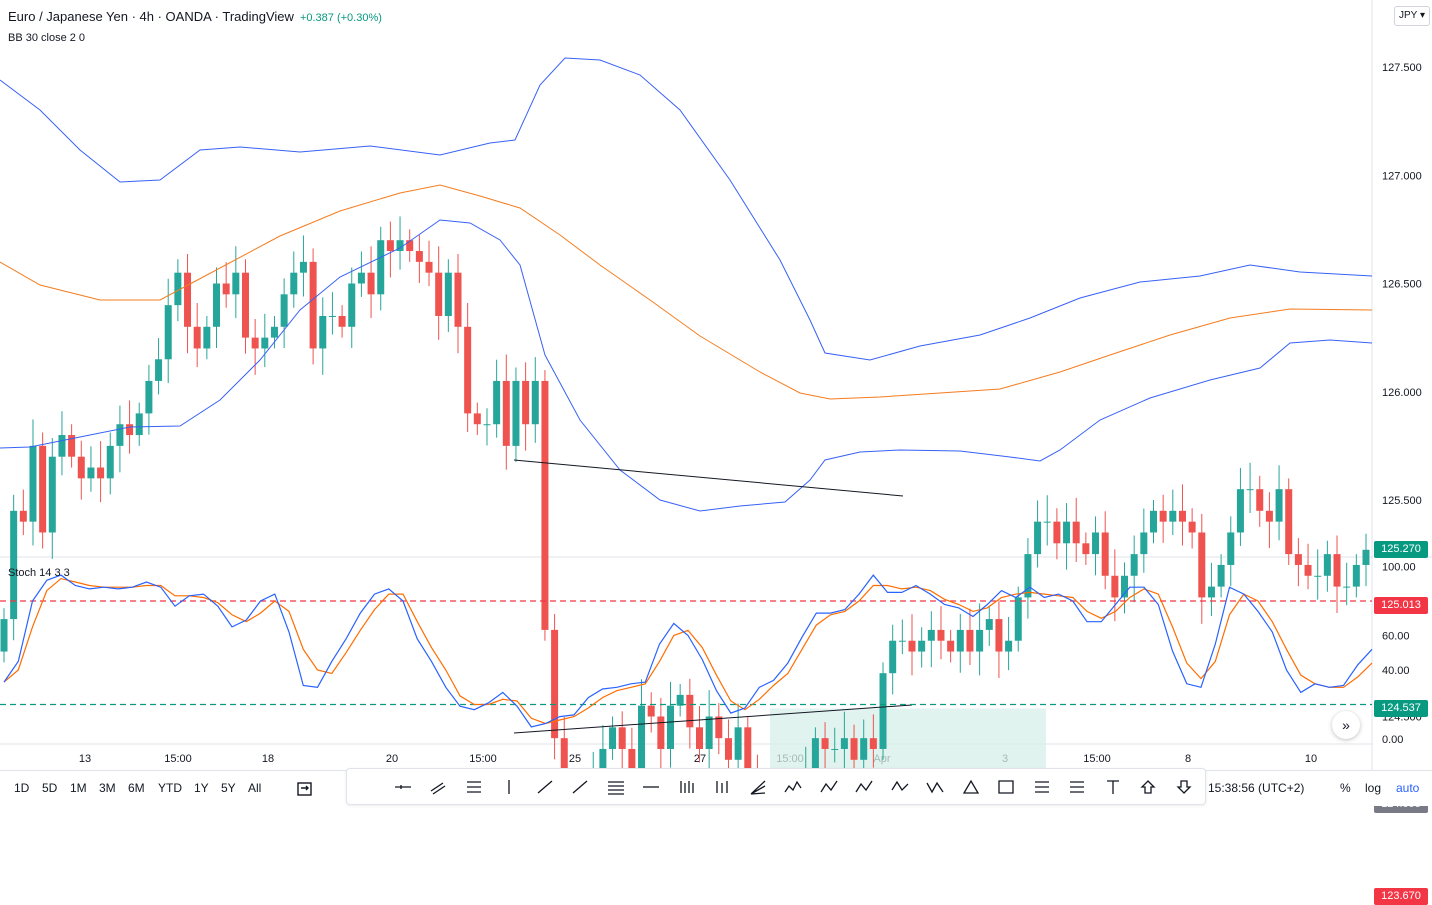 The image size is (1432, 905). Describe the element at coordinates (367, 787) in the screenshot. I see `grip-icon` at that location.